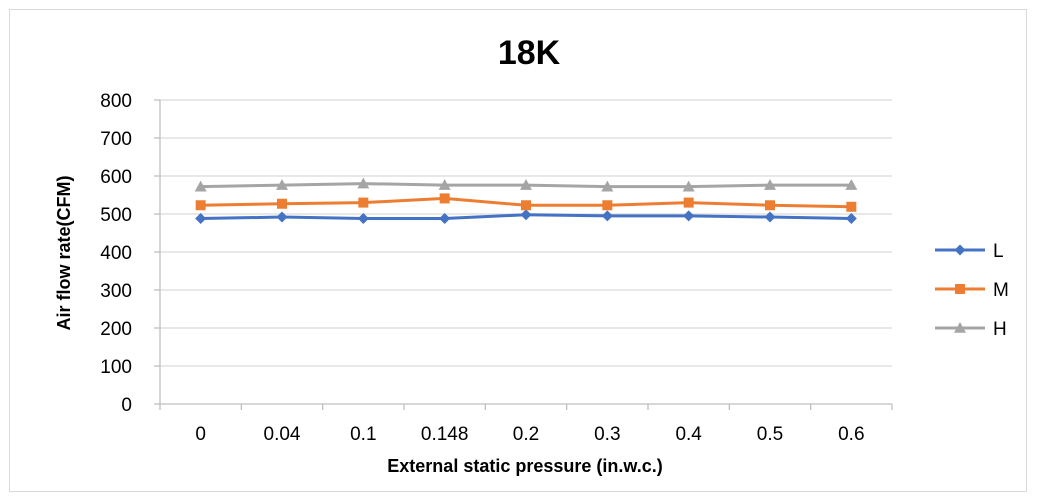  What do you see at coordinates (529, 53) in the screenshot?
I see `chart-title: 18K` at bounding box center [529, 53].